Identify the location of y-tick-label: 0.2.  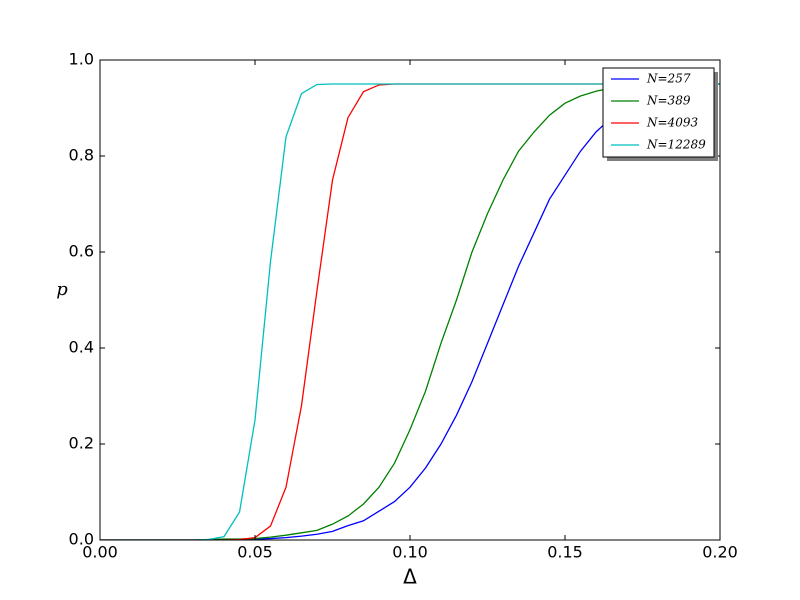
(81, 443).